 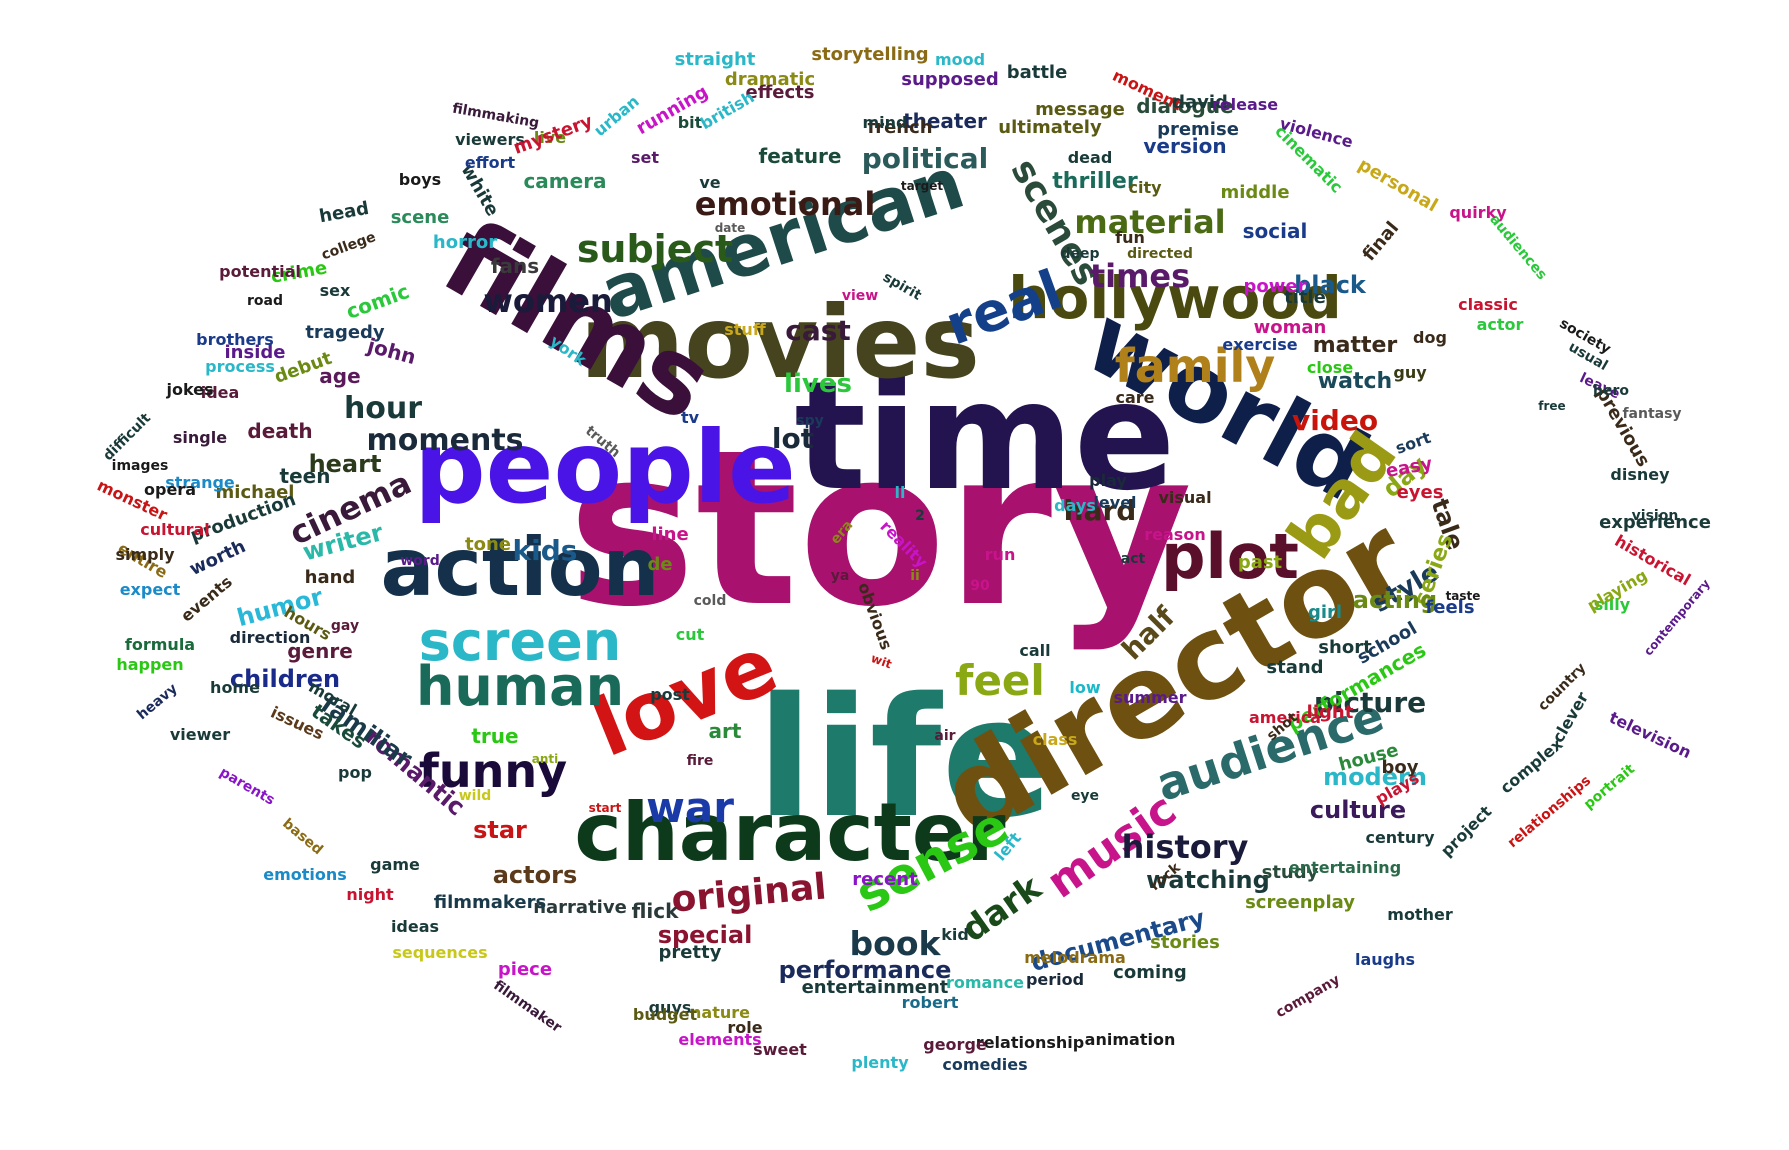 I want to click on word-actor: actor, so click(x=1500, y=324).